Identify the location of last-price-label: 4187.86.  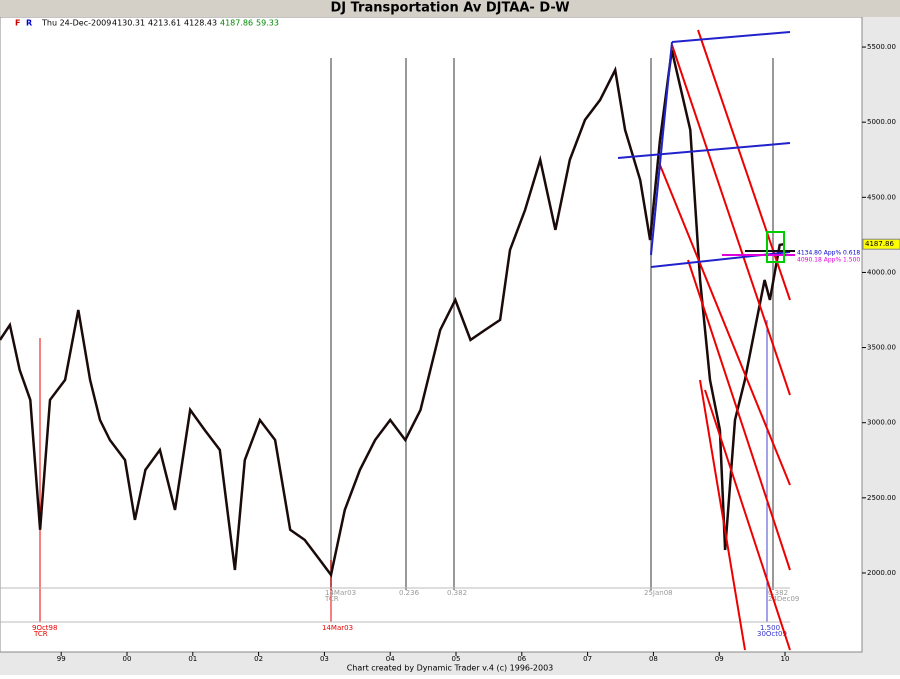
(879, 244).